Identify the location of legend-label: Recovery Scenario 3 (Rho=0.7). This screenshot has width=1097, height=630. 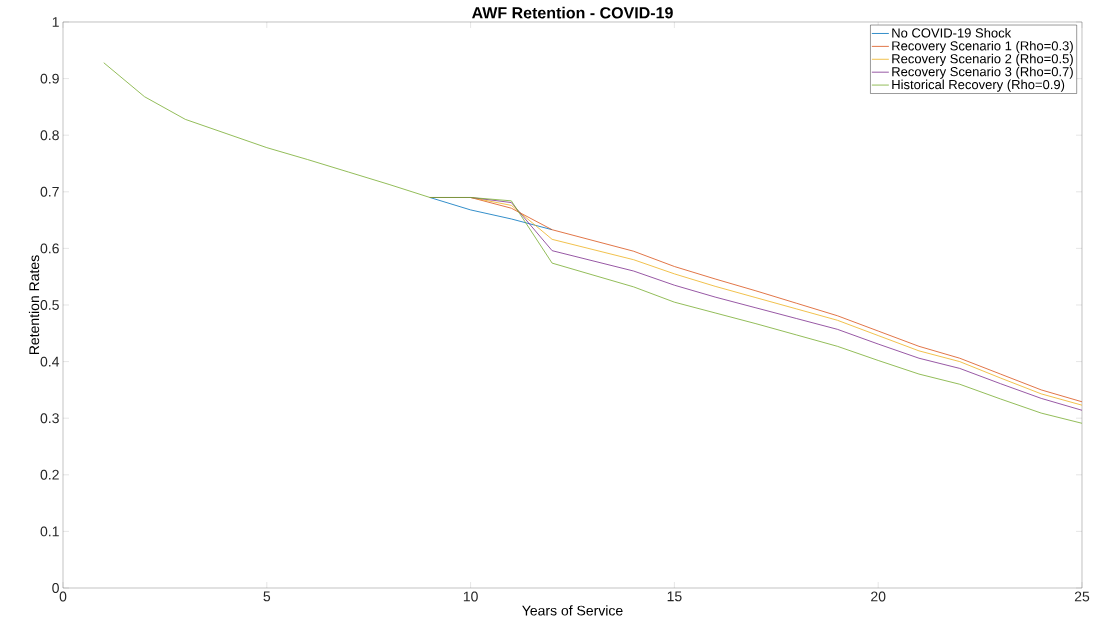
(982, 72).